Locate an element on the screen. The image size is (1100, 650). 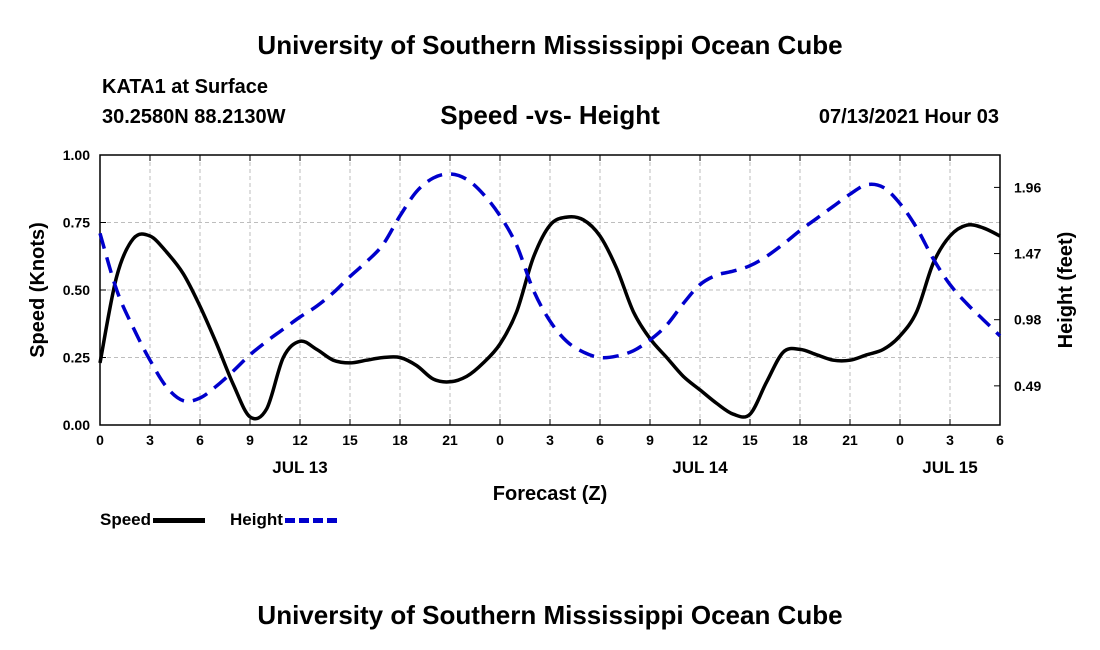
chart-title: Speed -vs- Height is located at coordinates (550, 115).